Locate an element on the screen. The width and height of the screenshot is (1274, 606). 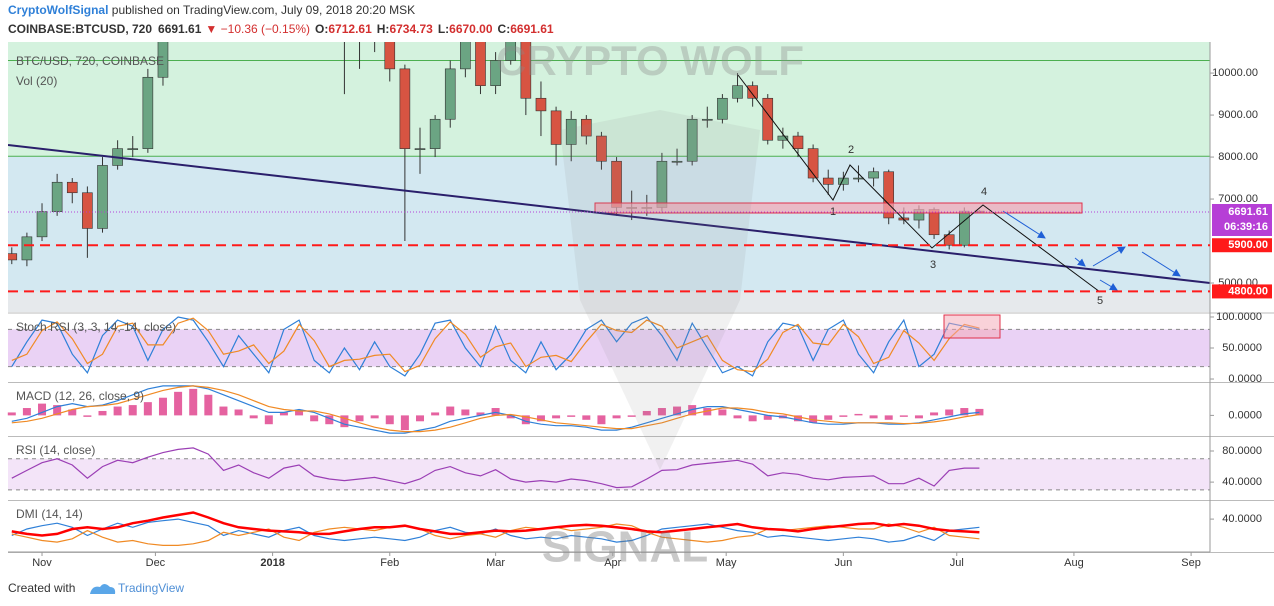
wave-label: 3 is located at coordinates (933, 265).